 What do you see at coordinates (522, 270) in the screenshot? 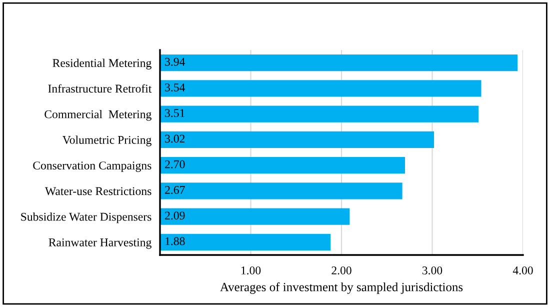
I see `x-tick-label: 4.00` at bounding box center [522, 270].